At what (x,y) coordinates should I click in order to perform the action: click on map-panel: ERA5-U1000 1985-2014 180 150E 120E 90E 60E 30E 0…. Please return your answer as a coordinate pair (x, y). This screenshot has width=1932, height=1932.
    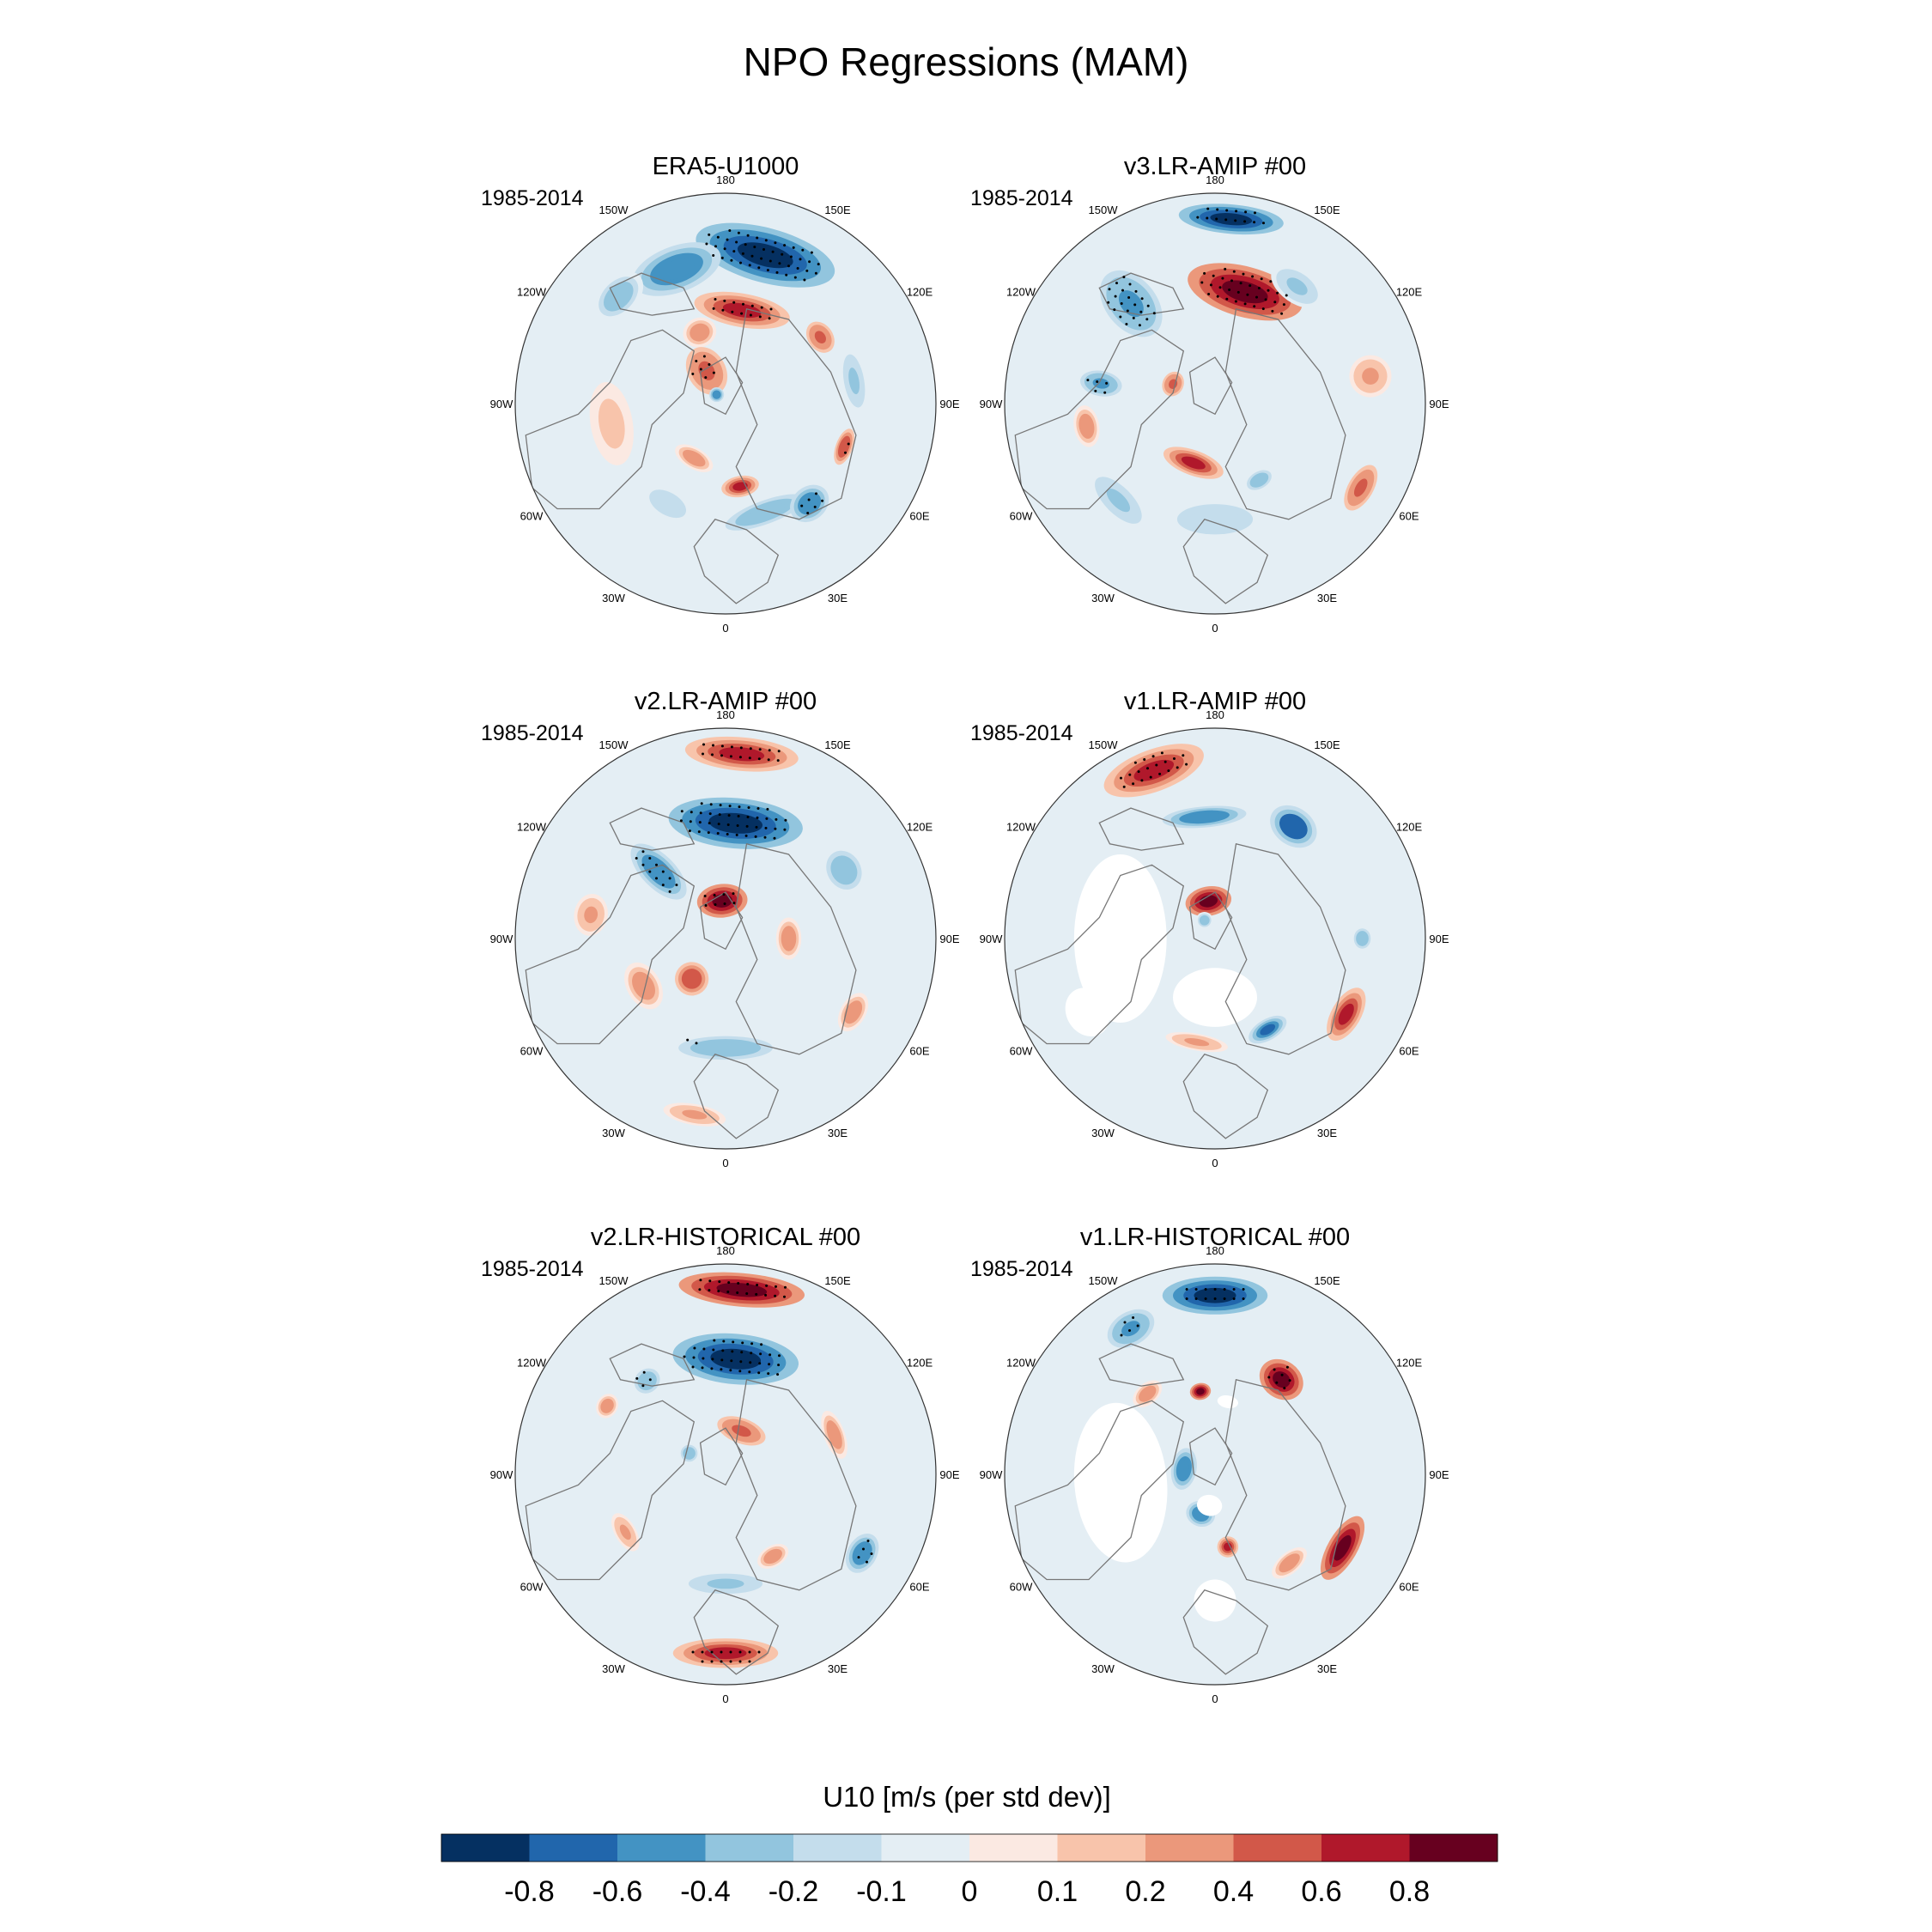
    Looking at the image, I should click on (720, 394).